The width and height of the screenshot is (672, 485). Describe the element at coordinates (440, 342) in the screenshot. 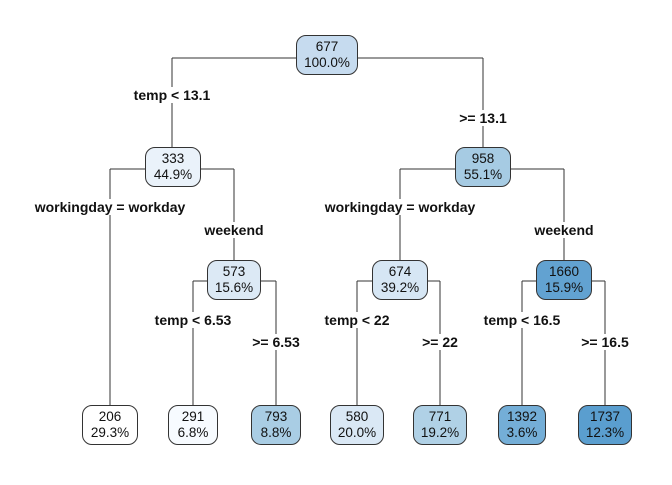

I see `split-label-temp-ge-22: >= 22` at that location.